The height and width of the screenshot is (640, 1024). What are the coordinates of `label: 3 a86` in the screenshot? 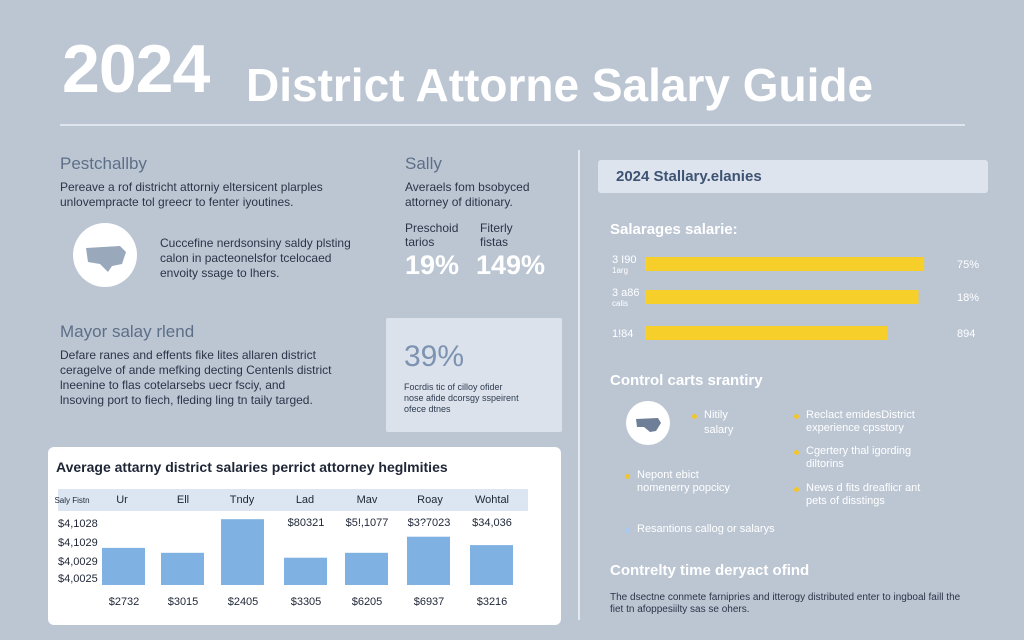 It's located at (626, 293).